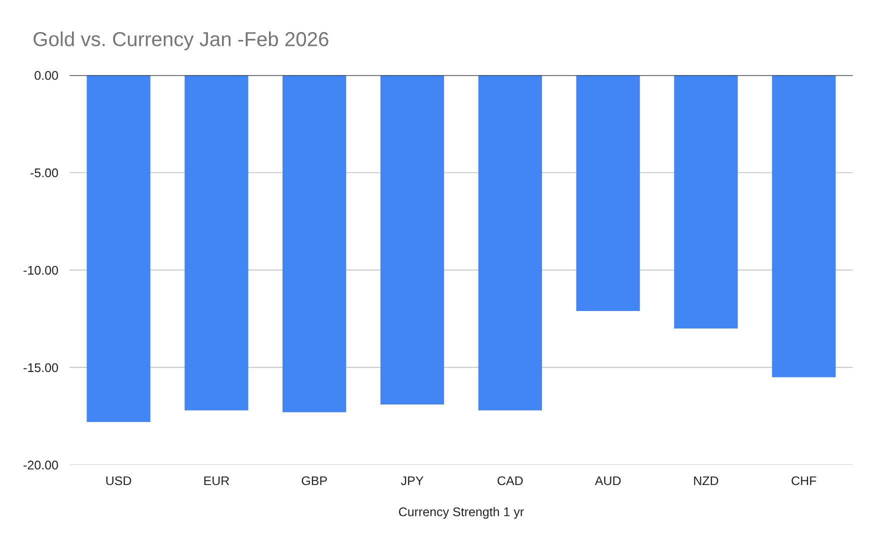 The height and width of the screenshot is (545, 881). I want to click on x-tick-label: CAD, so click(510, 481).